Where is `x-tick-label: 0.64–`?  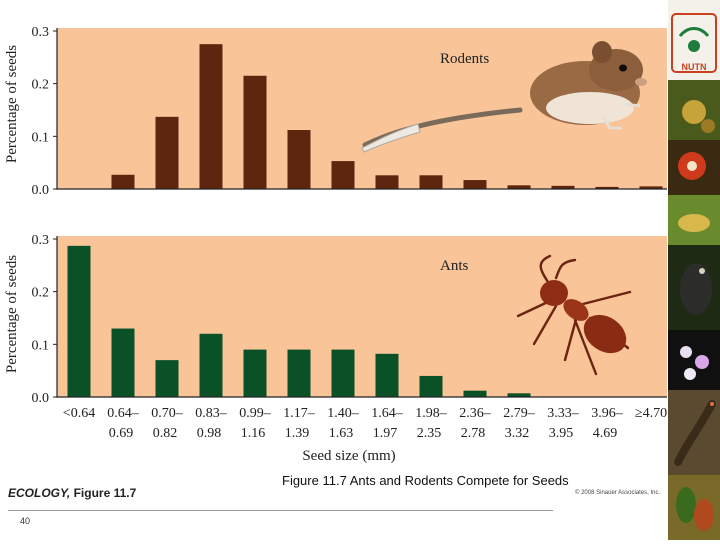
x-tick-label: 0.64– is located at coordinates (123, 413).